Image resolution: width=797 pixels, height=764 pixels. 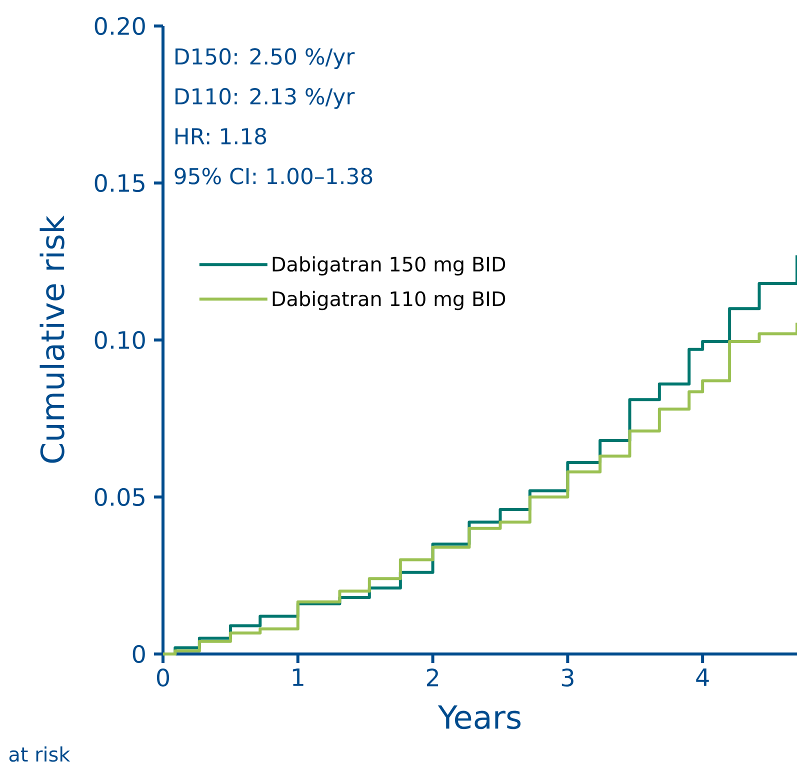 What do you see at coordinates (432, 677) in the screenshot?
I see `x-tick-label: 2` at bounding box center [432, 677].